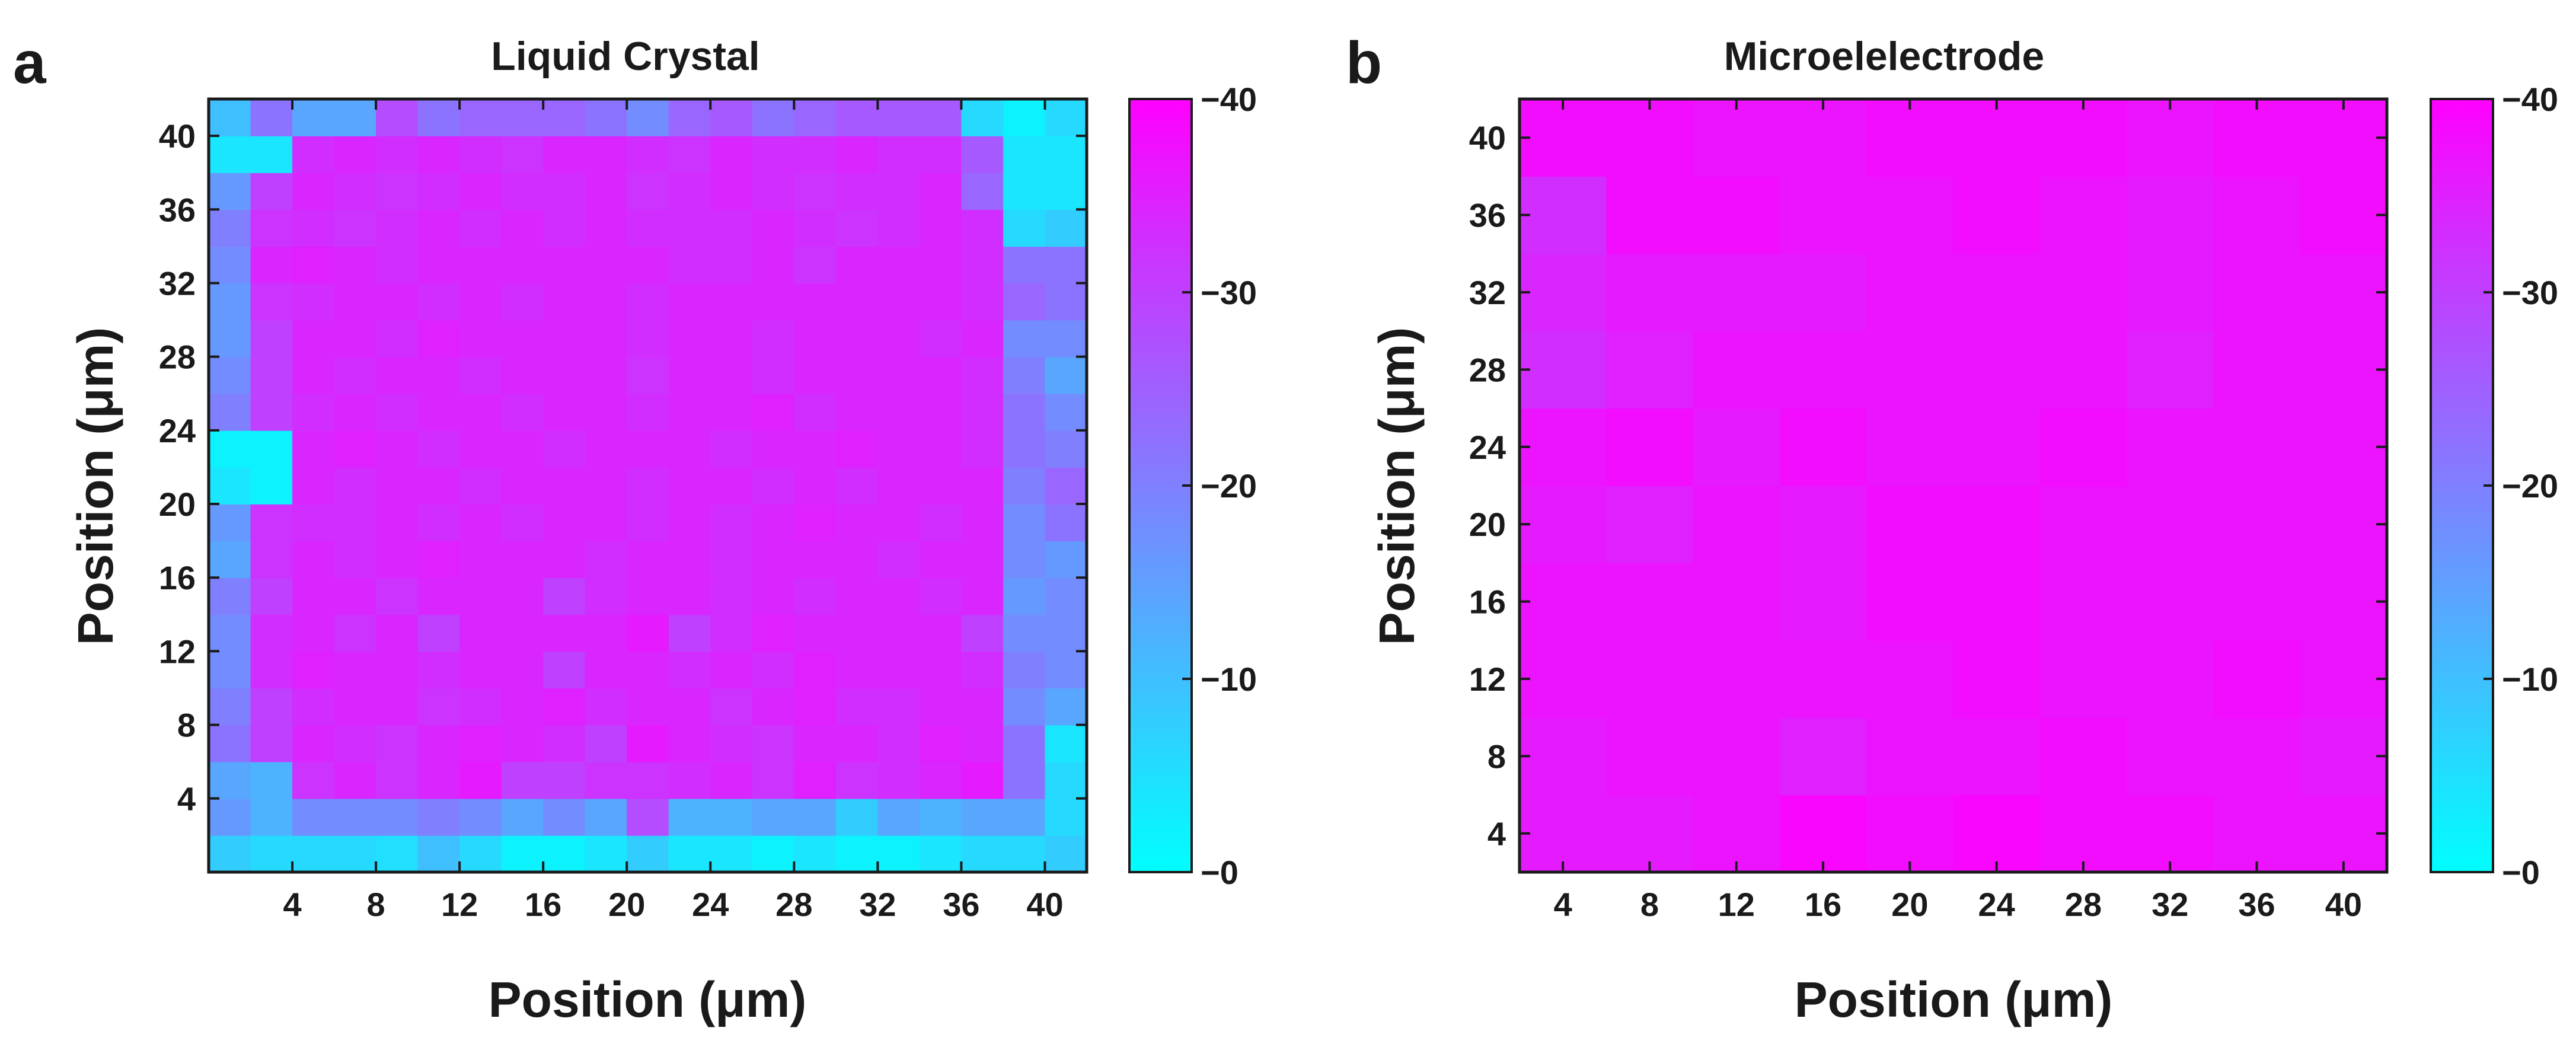 The height and width of the screenshot is (1047, 2576). Describe the element at coordinates (177, 651) in the screenshot. I see `panel-a-y-tick-label: 12` at that location.